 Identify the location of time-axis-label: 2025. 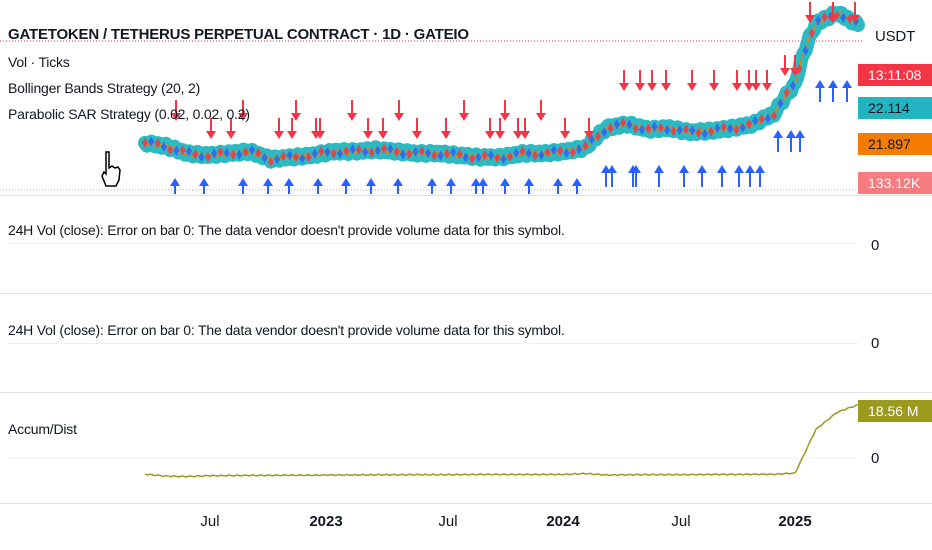
(795, 521).